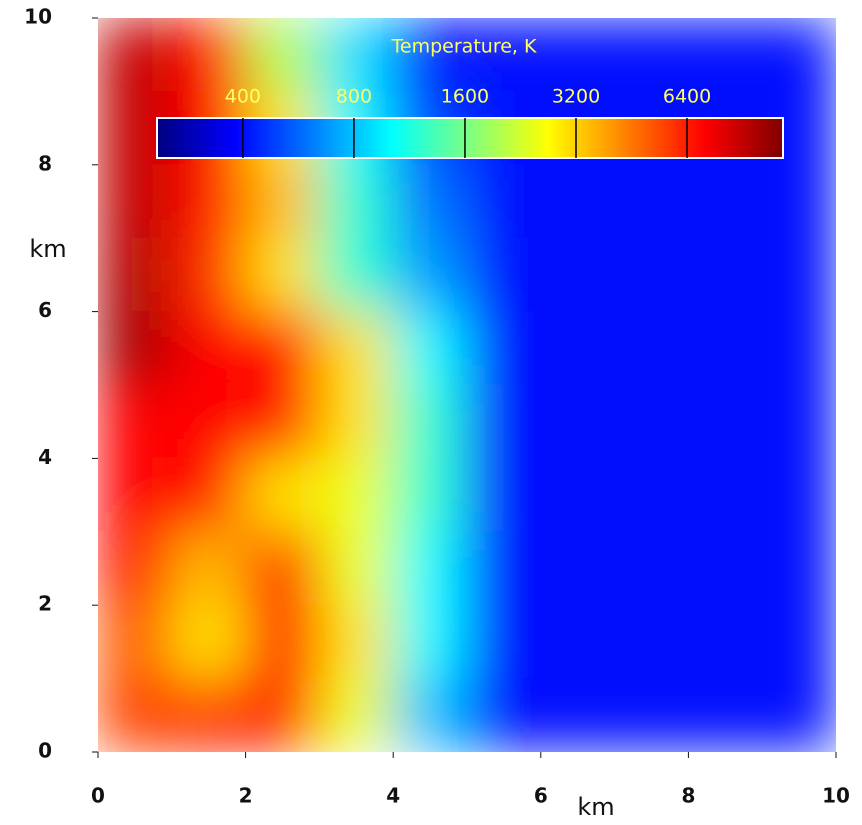 This screenshot has height=825, width=862. I want to click on x-tick-label: 4, so click(393, 796).